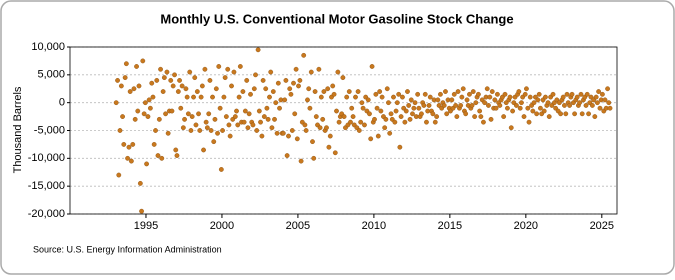  Describe the element at coordinates (298, 226) in the screenshot. I see `x-tick-label: 2005` at that location.